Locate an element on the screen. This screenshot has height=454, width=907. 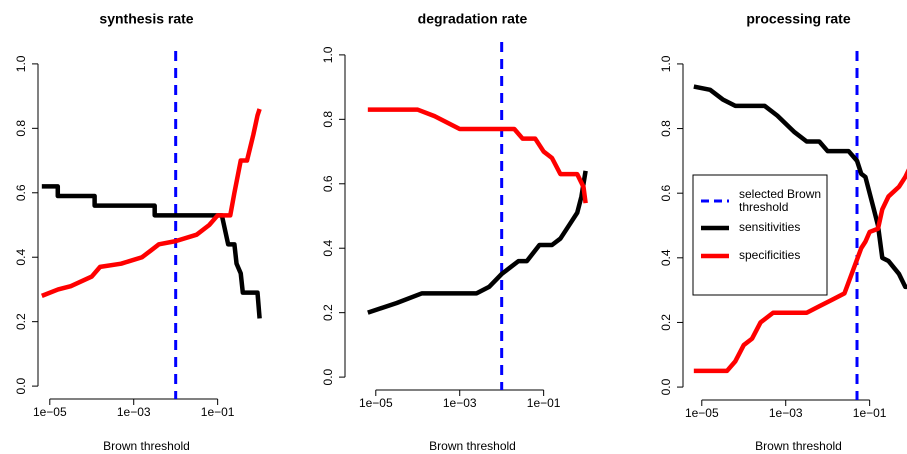
panel-title: degradation rate is located at coordinates (473, 19).